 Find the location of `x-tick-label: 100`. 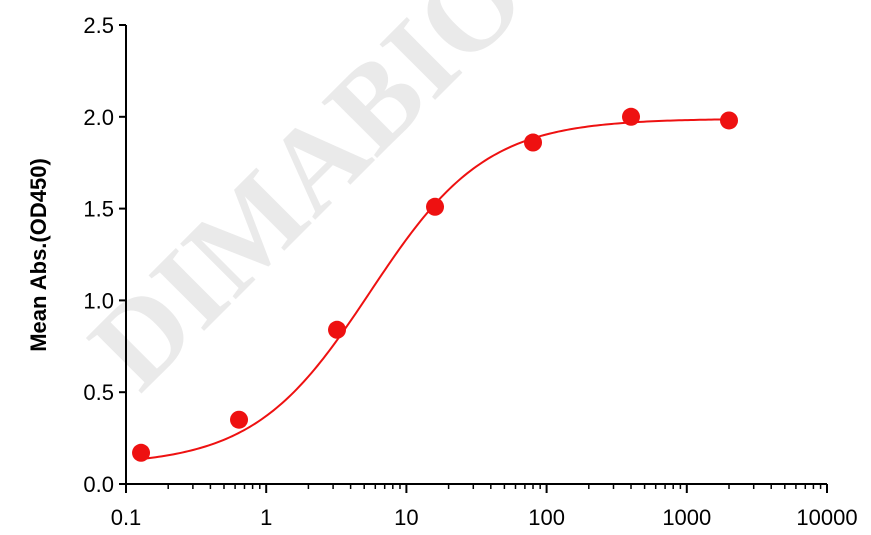

x-tick-label: 100 is located at coordinates (546, 517).